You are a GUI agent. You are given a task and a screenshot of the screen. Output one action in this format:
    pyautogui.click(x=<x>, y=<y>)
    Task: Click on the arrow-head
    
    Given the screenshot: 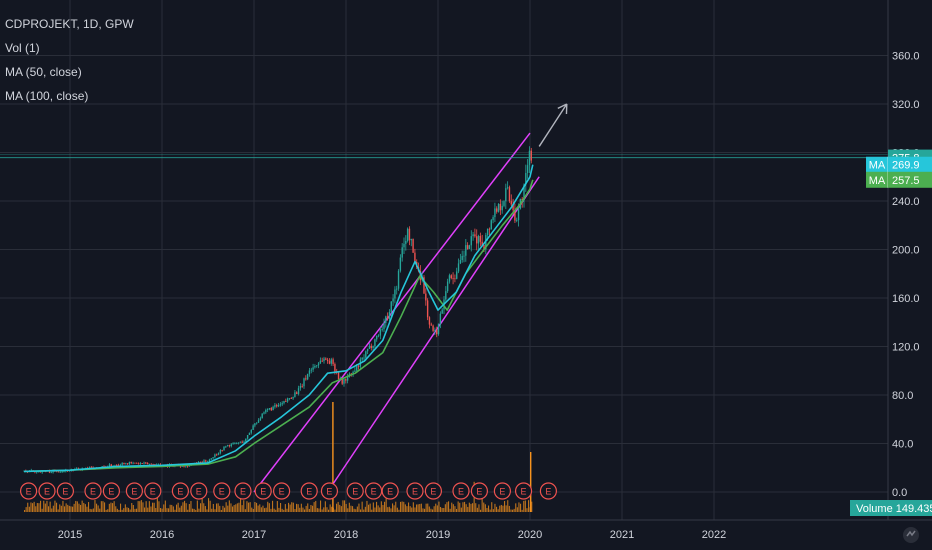 What is the action you would take?
    pyautogui.click(x=562, y=106)
    